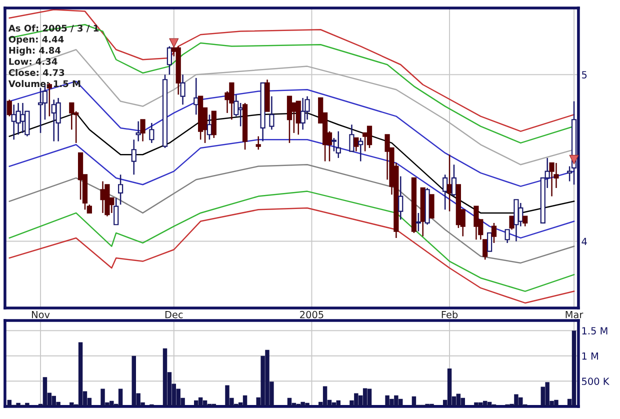 This screenshot has width=620, height=419. I want to click on annotation: Low: 4.34, so click(33, 61).